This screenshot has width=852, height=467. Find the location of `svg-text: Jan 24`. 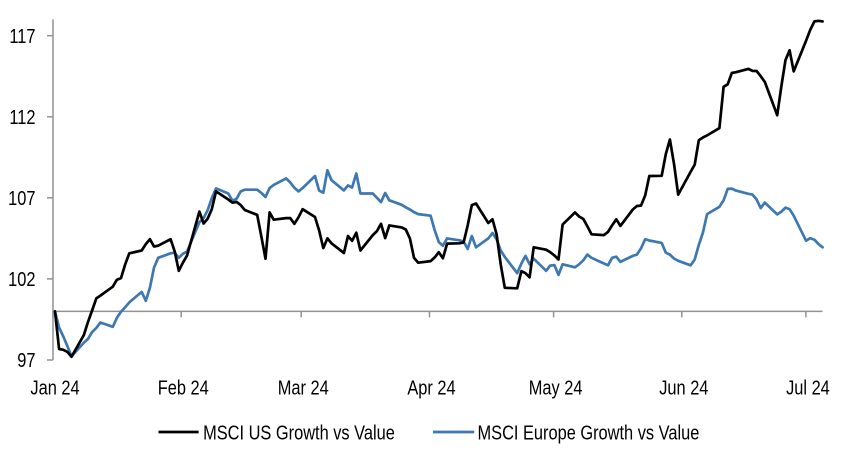

svg-text: Jan 24 is located at coordinates (54, 387).